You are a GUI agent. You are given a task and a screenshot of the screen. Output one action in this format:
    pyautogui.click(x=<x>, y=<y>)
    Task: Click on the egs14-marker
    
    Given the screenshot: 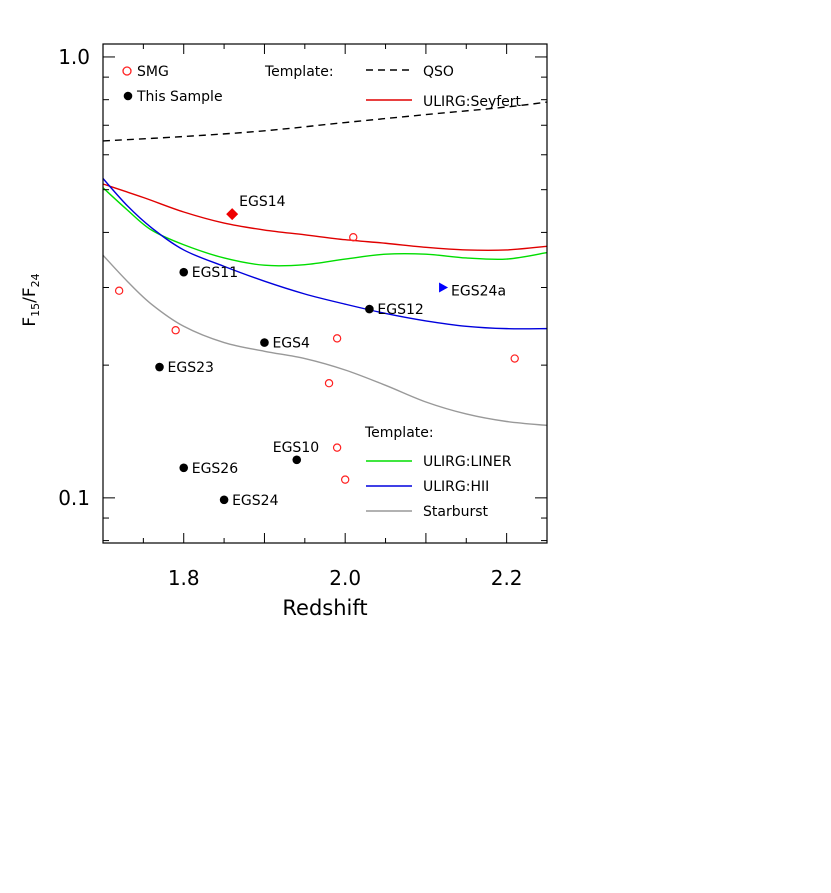 What is the action you would take?
    pyautogui.click(x=232, y=214)
    